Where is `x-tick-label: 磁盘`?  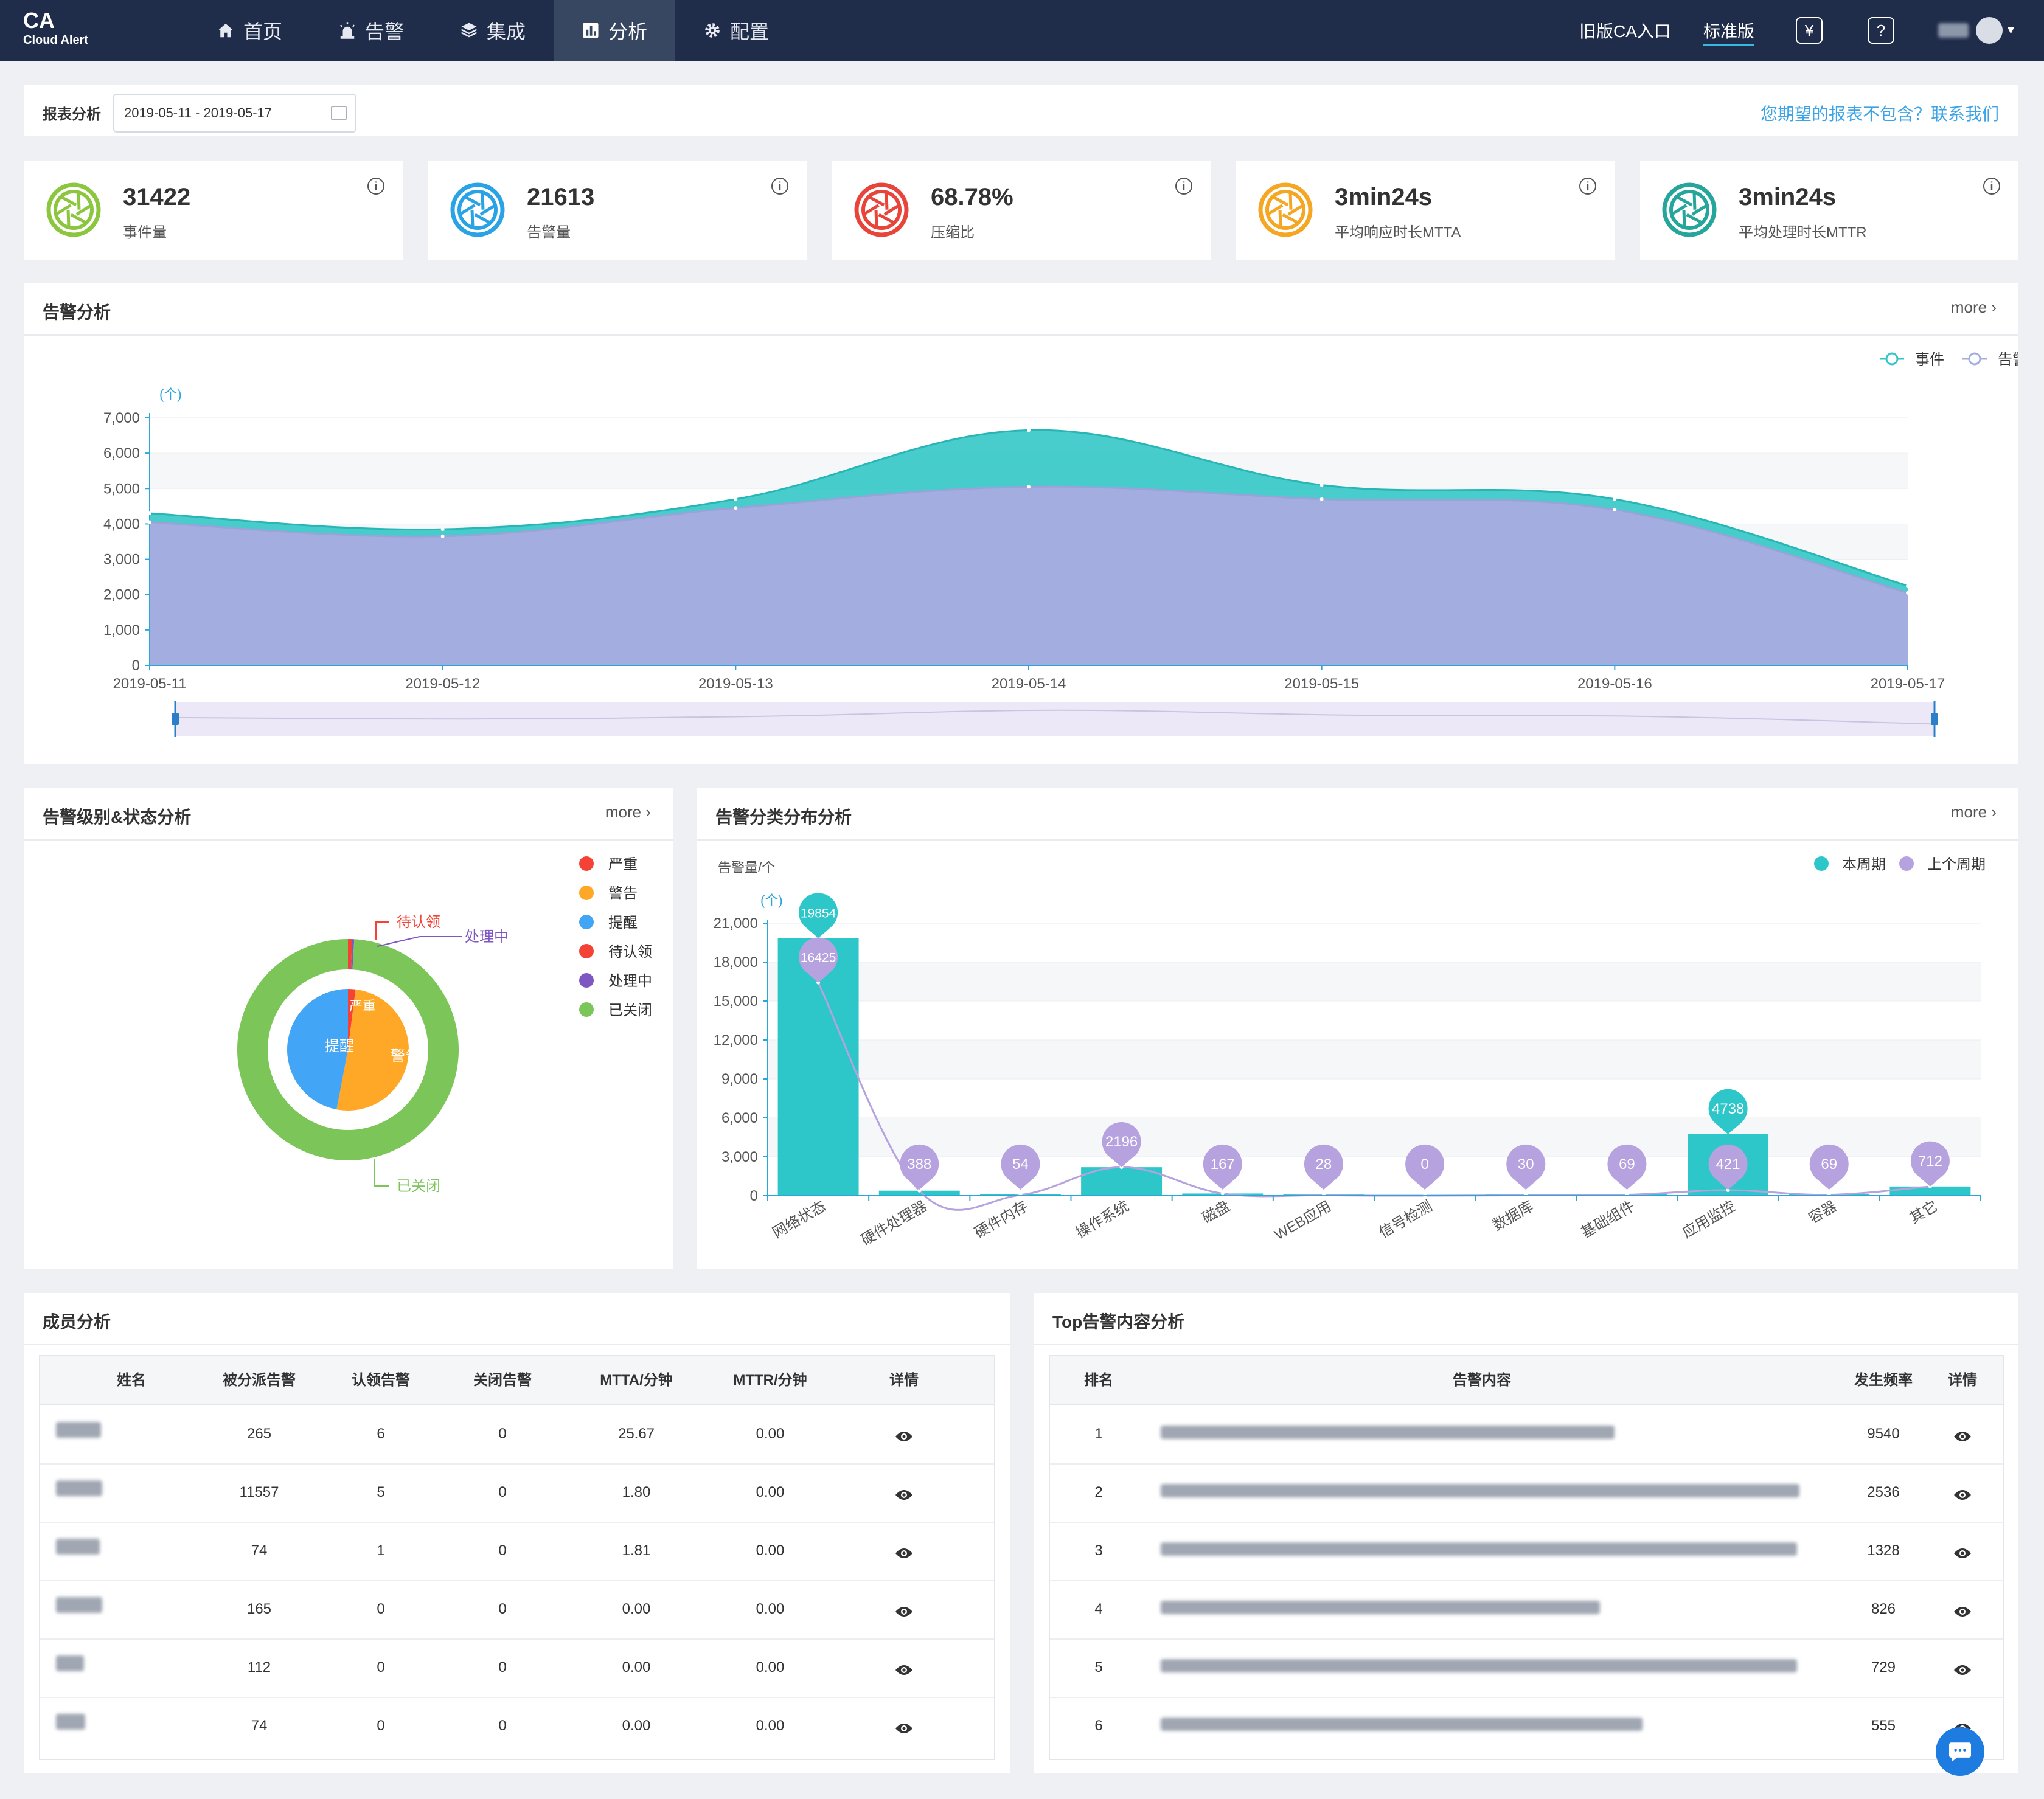
x-tick-label: 磁盘 is located at coordinates (1216, 1212).